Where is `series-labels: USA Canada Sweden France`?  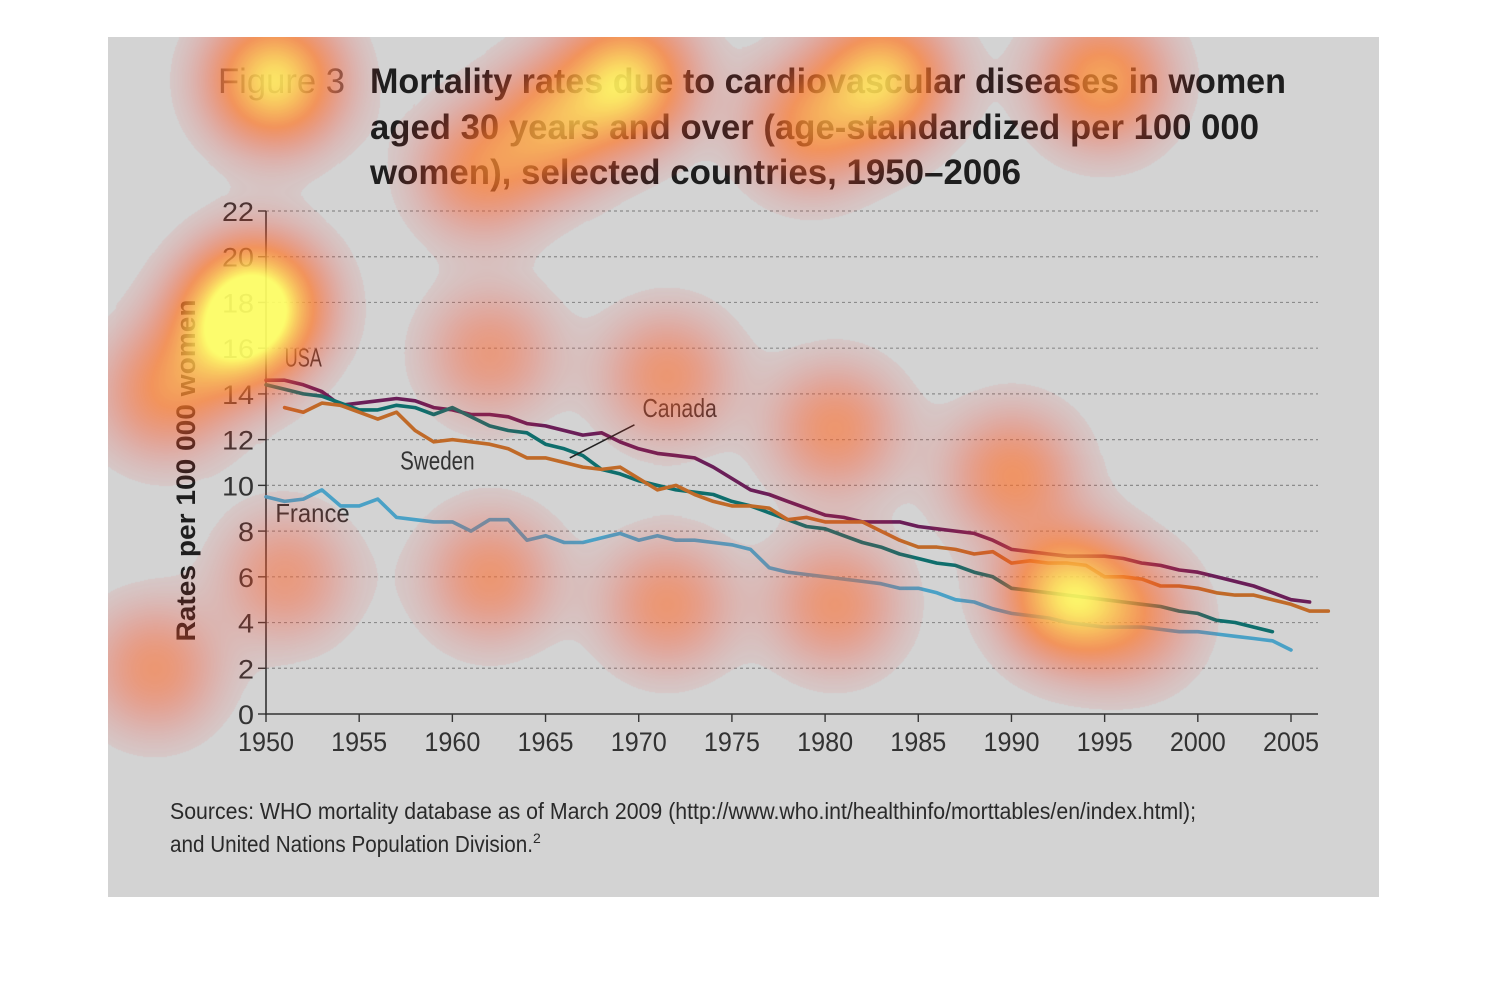
series-labels: USA Canada Sweden France is located at coordinates (496, 434).